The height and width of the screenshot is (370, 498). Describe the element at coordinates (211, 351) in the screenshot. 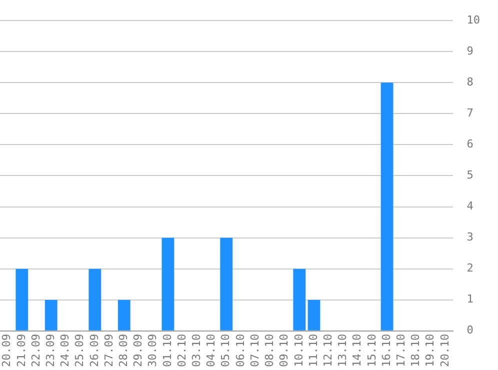

I see `x-tick-label: 04.10` at that location.